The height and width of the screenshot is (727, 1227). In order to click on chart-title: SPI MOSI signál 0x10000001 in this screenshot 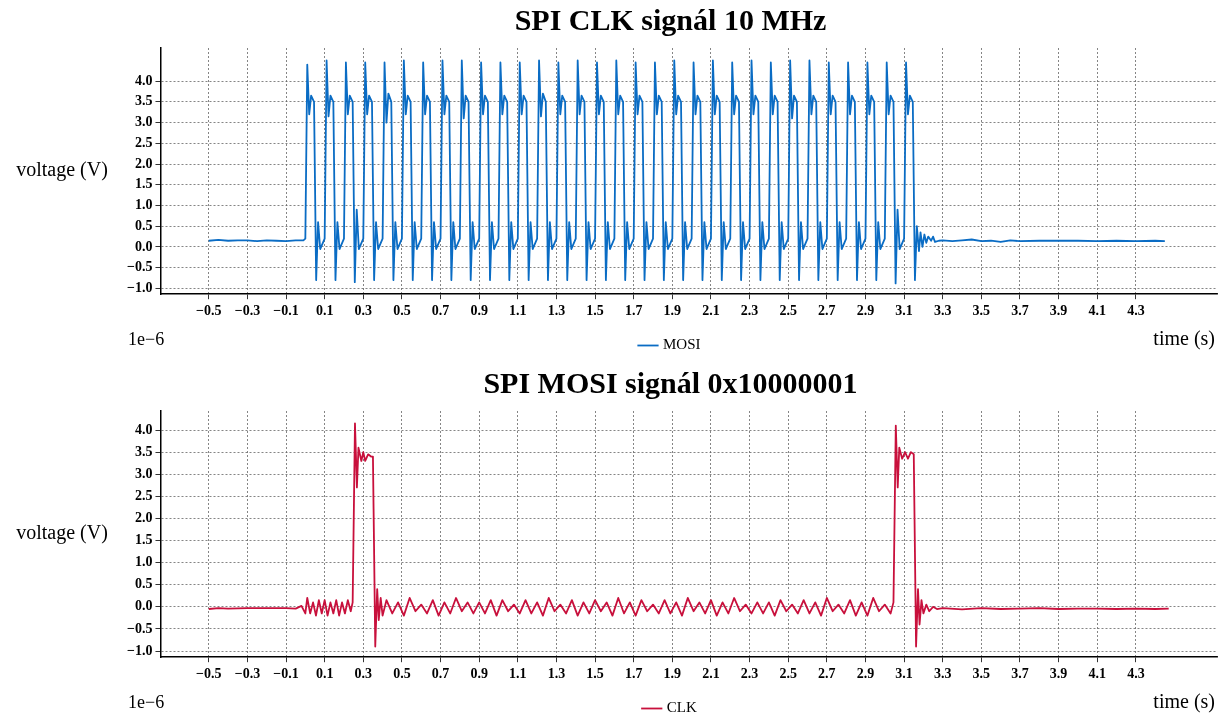, I will do `click(670, 382)`.